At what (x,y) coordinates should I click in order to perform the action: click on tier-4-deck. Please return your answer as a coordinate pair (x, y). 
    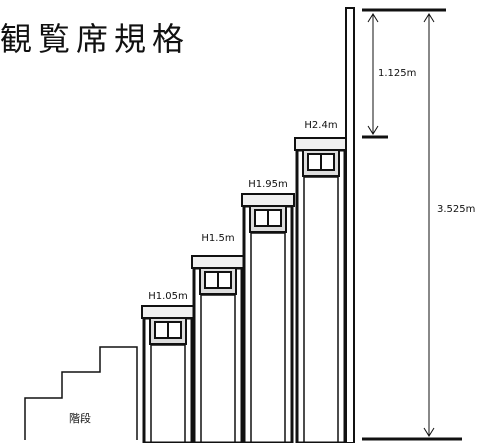
    Looking at the image, I should click on (321, 144).